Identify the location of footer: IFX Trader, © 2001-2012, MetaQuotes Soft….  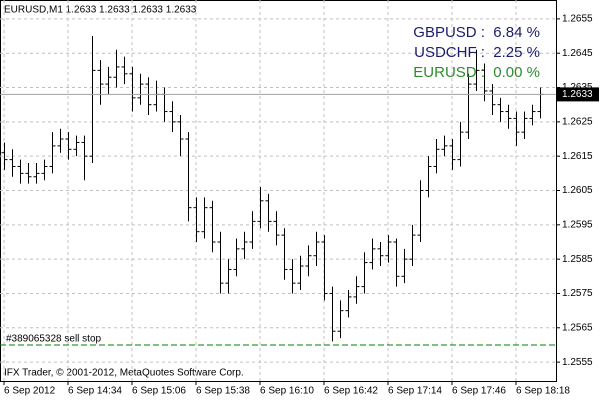
(124, 373).